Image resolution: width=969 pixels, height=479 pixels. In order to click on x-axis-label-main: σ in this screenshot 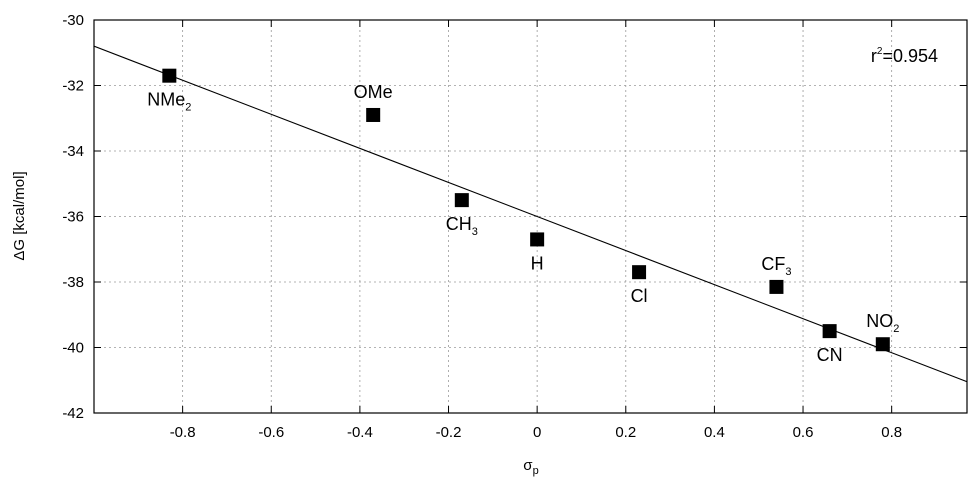, I will do `click(528, 465)`.